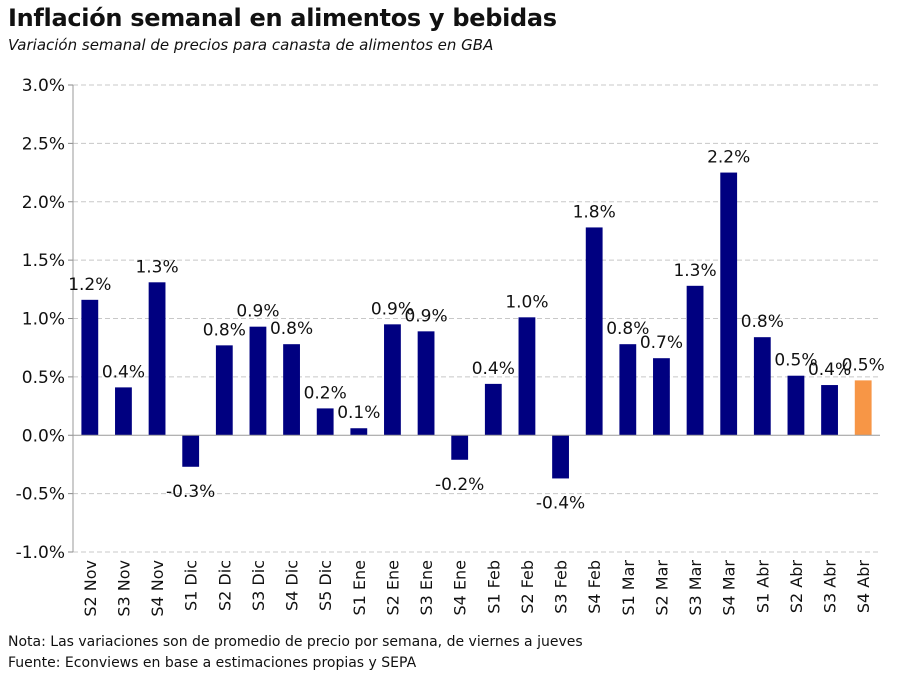 This screenshot has width=900, height=682. I want to click on x-tick-label: S1 Ene, so click(359, 588).